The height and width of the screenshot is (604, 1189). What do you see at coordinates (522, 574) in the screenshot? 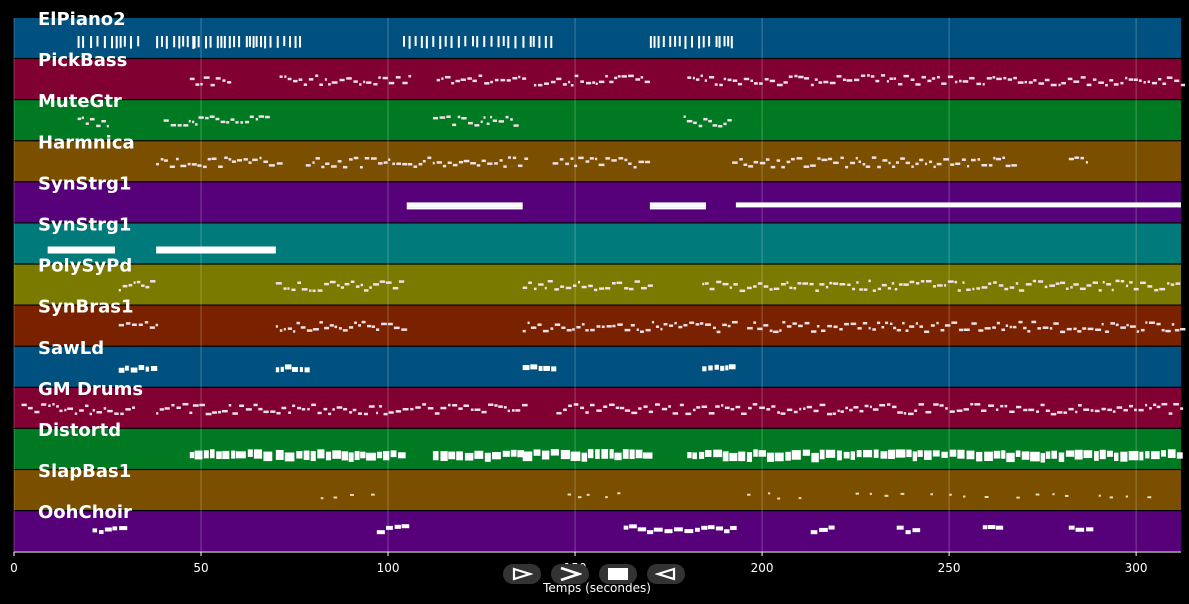
I see `play-button` at bounding box center [522, 574].